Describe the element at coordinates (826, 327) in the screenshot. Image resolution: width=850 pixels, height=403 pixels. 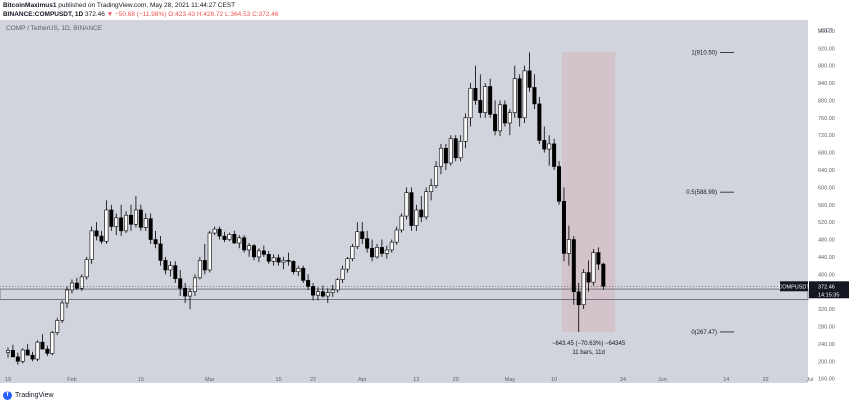
I see `y-tick-label: 280.00` at that location.